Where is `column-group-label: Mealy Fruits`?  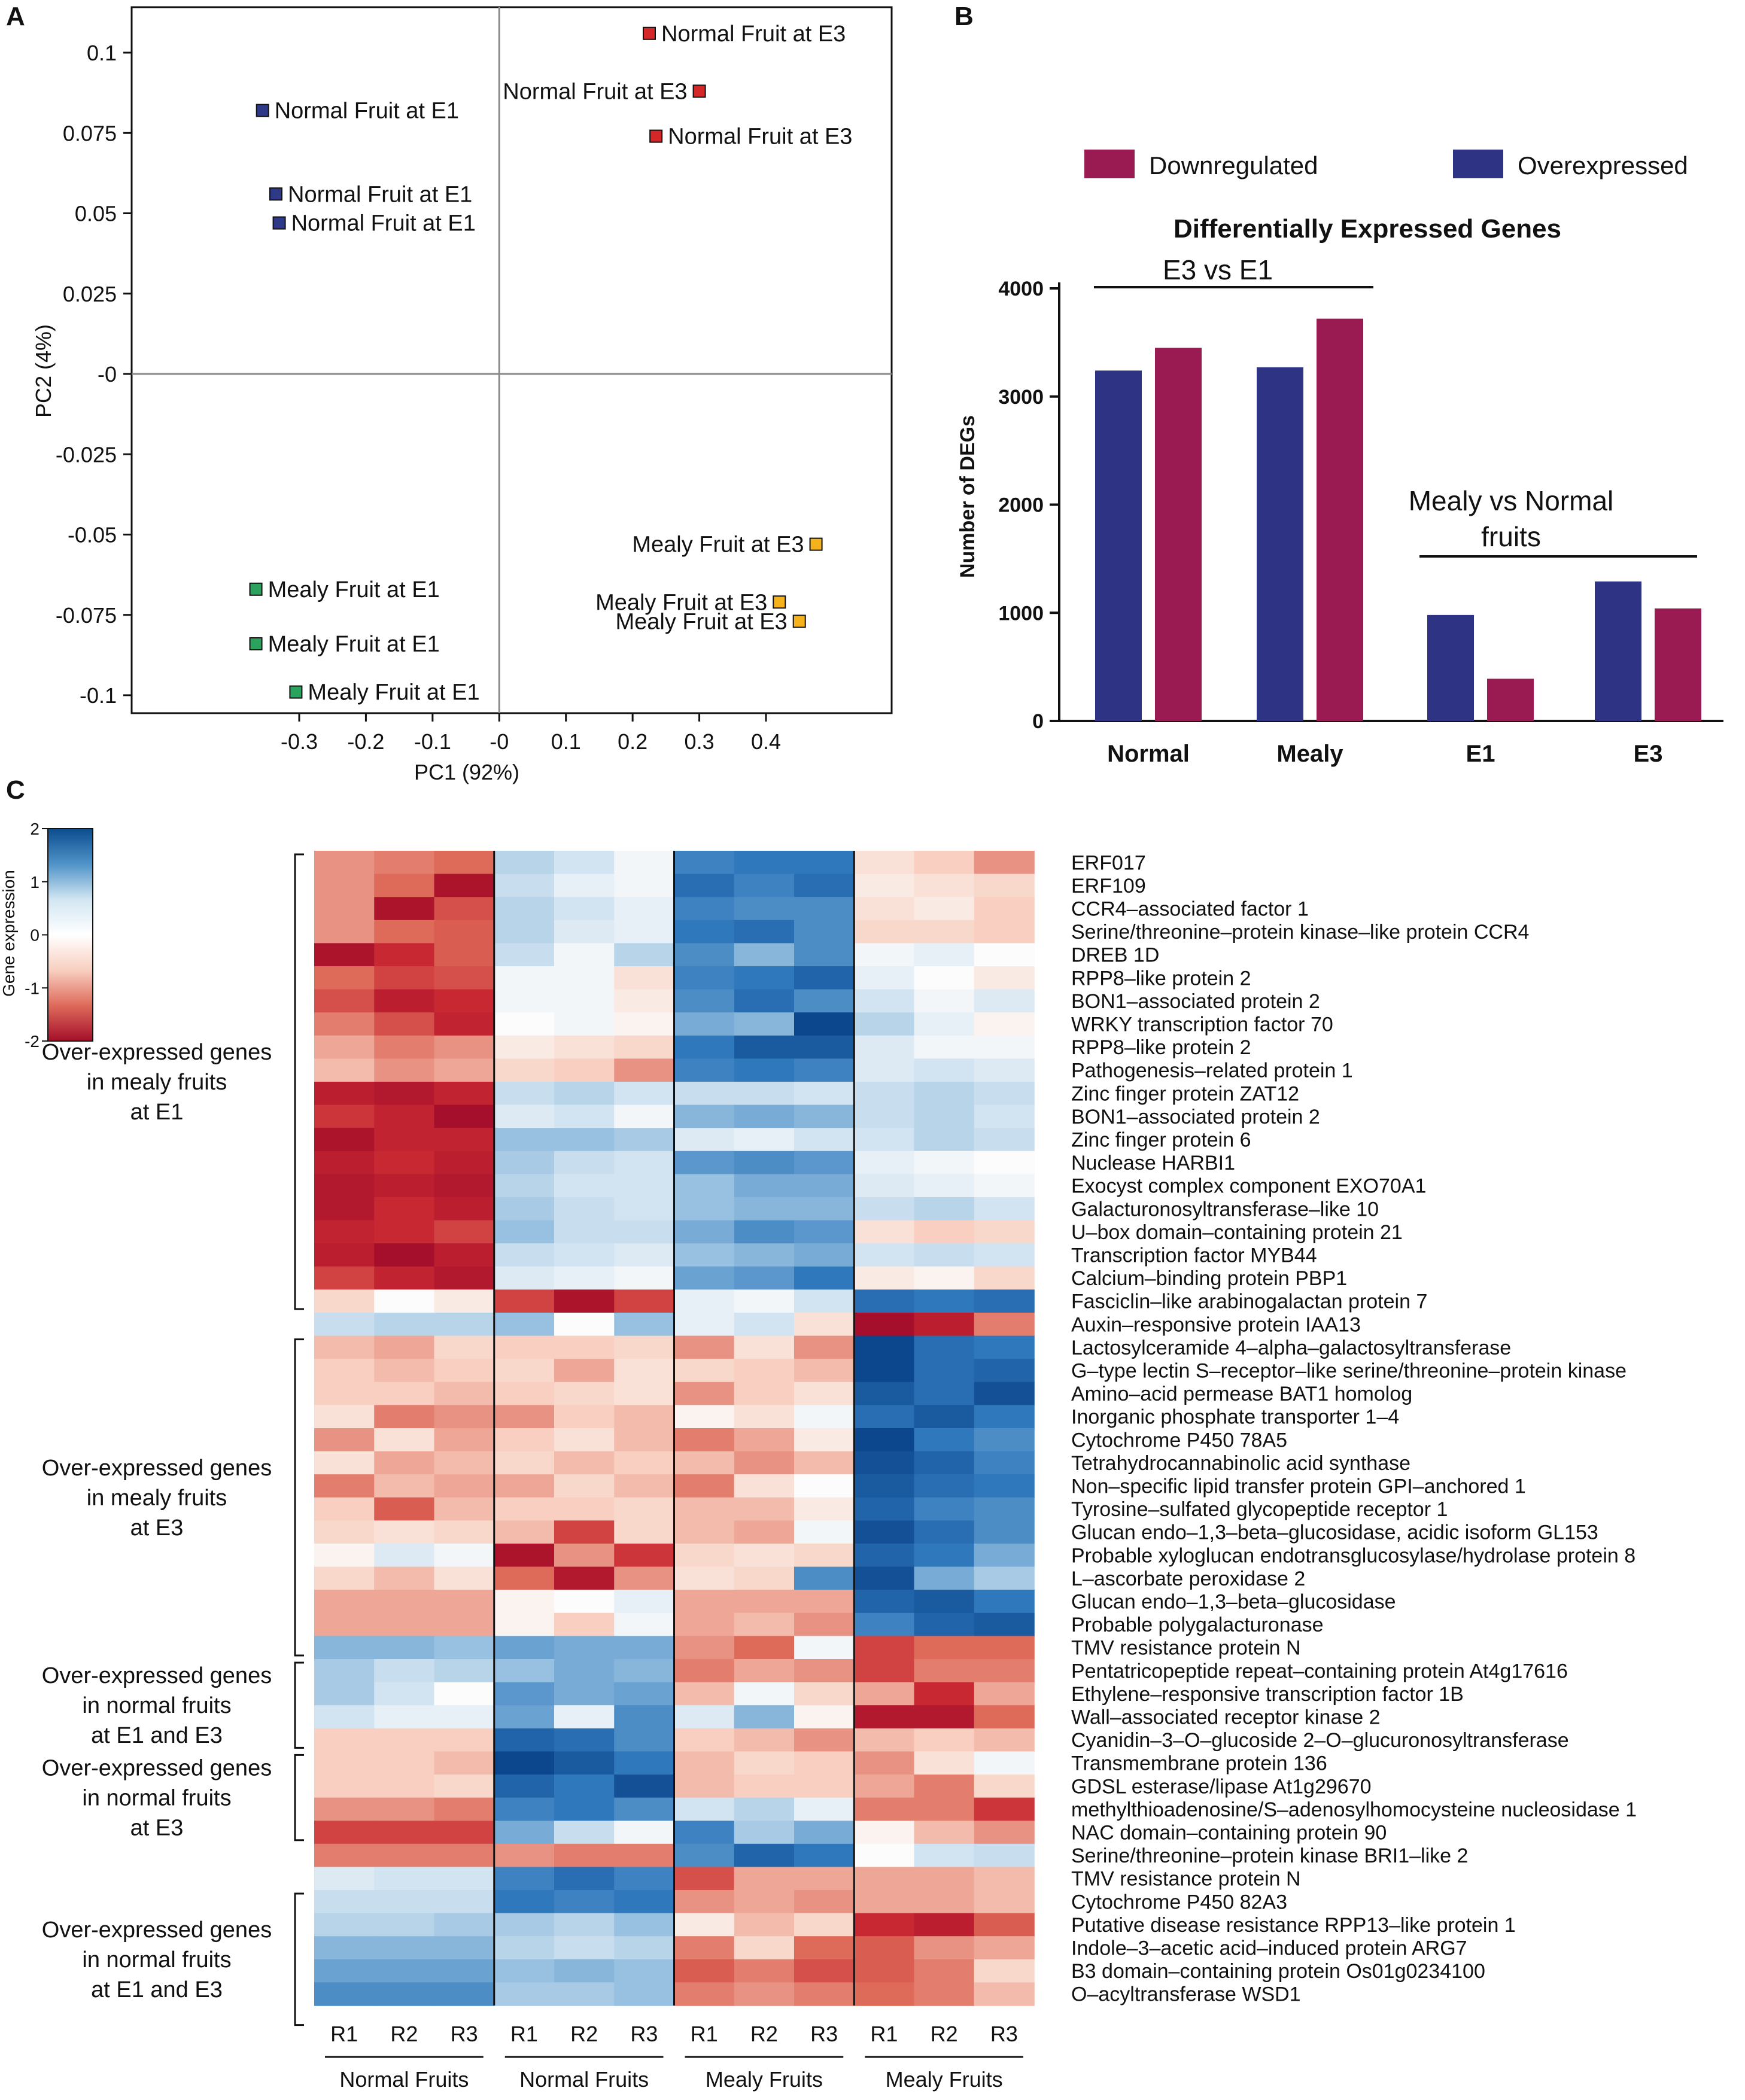
column-group-label: Mealy Fruits is located at coordinates (765, 2079).